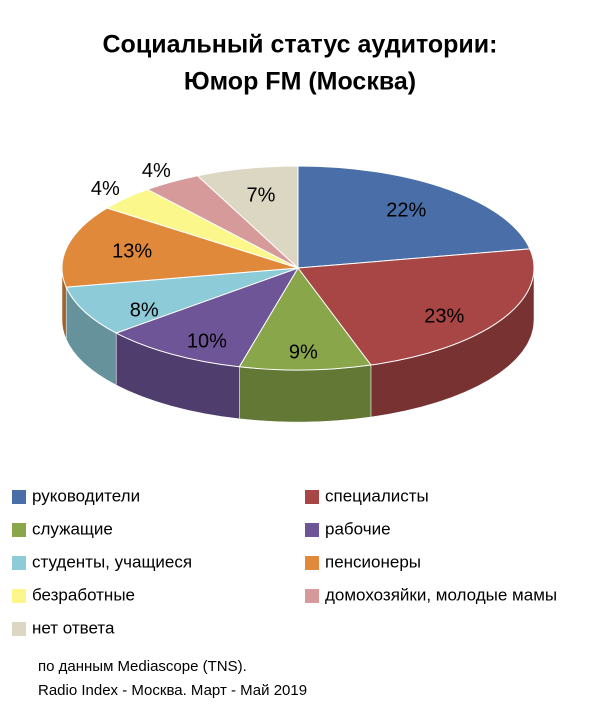 The width and height of the screenshot is (600, 720). What do you see at coordinates (73, 627) in the screenshot?
I see `legend-label: нет ответа` at bounding box center [73, 627].